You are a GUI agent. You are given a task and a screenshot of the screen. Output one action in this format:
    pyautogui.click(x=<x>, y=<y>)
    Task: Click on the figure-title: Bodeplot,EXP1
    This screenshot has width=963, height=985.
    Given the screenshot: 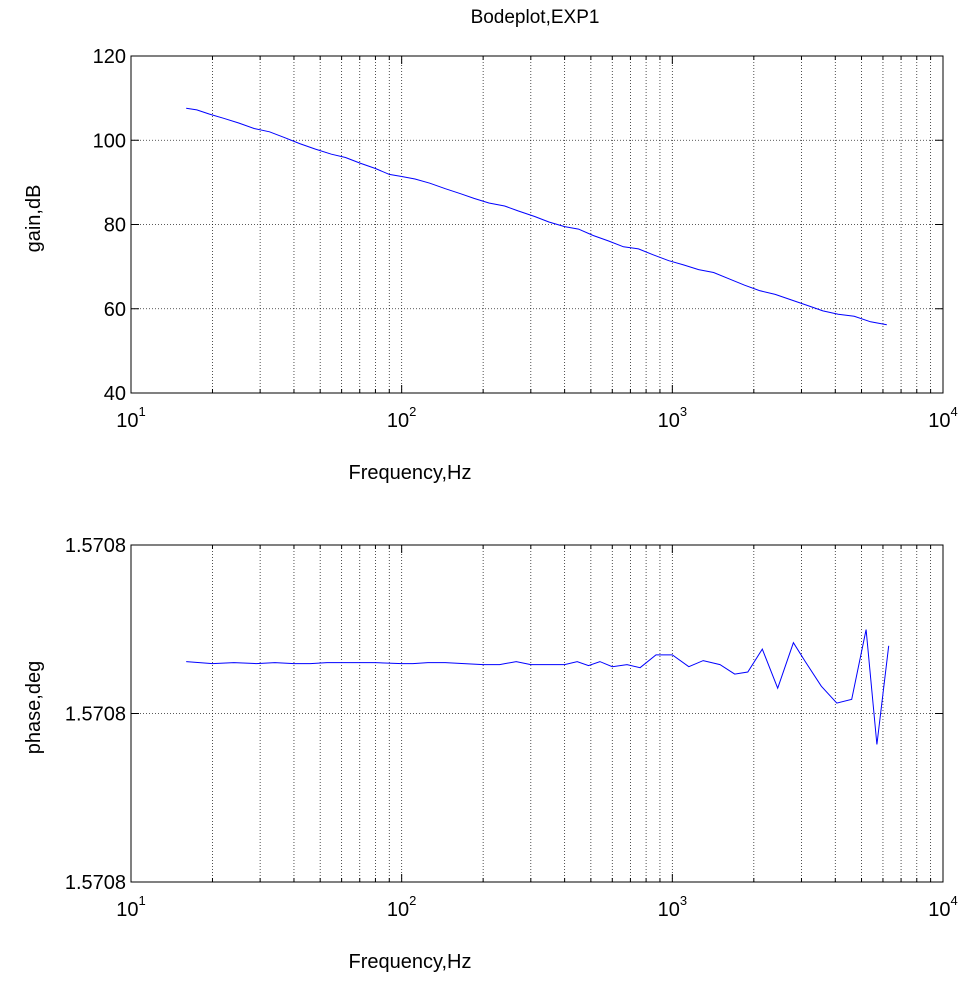 What is the action you would take?
    pyautogui.click(x=535, y=17)
    